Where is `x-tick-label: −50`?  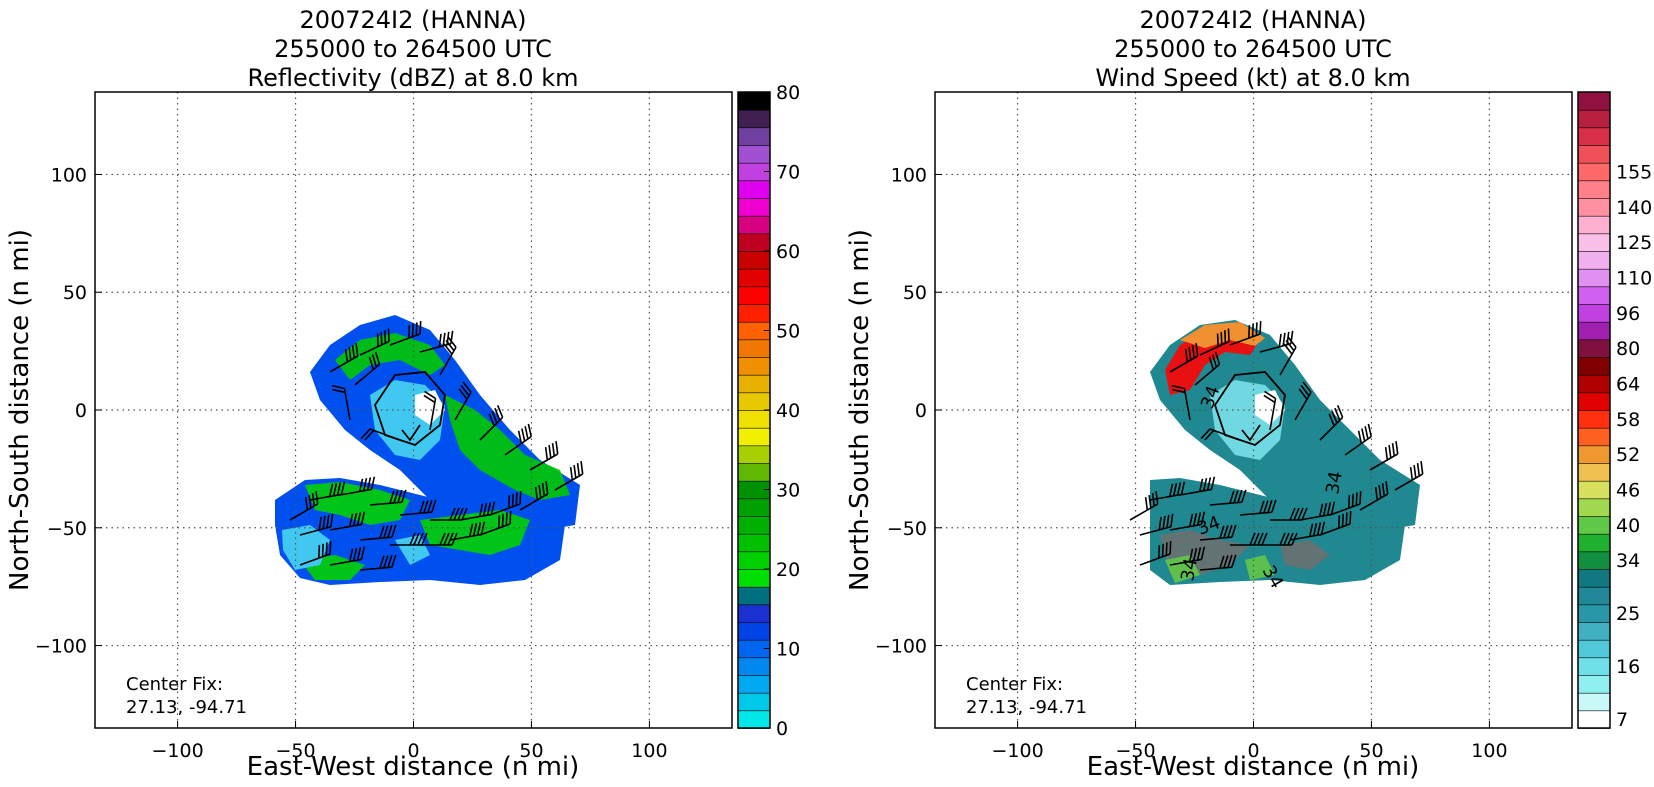 x-tick-label: −50 is located at coordinates (295, 751).